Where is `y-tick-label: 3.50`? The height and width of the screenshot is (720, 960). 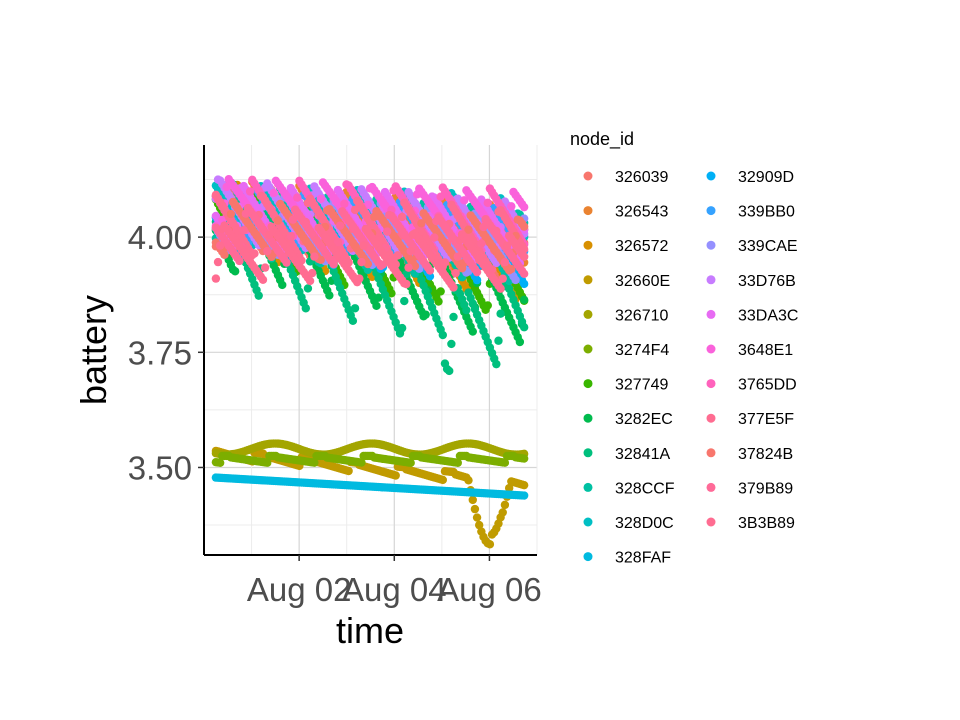
y-tick-label: 3.50 is located at coordinates (160, 467).